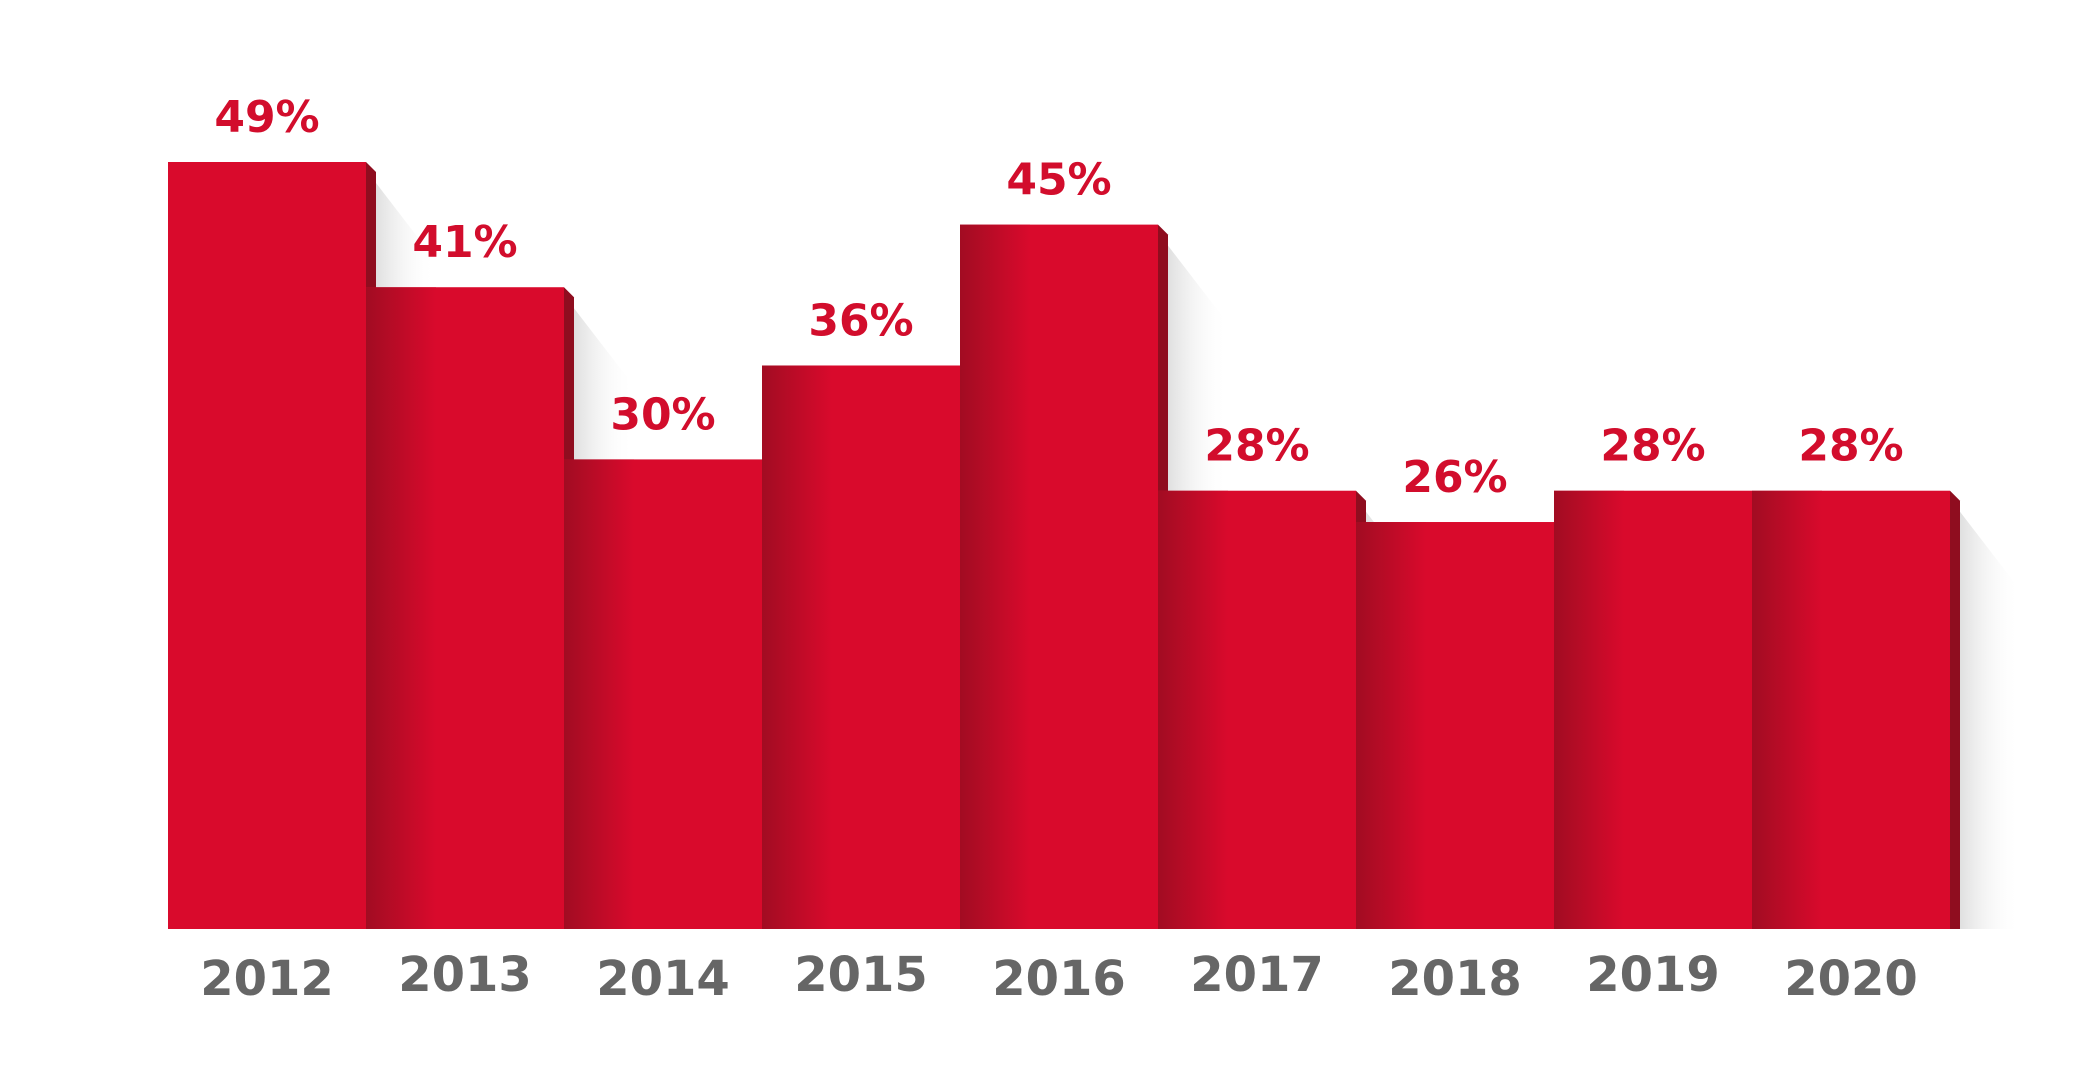 The image size is (2080, 1081). What do you see at coordinates (1058, 180) in the screenshot?
I see `value-label-2016: 45%` at bounding box center [1058, 180].